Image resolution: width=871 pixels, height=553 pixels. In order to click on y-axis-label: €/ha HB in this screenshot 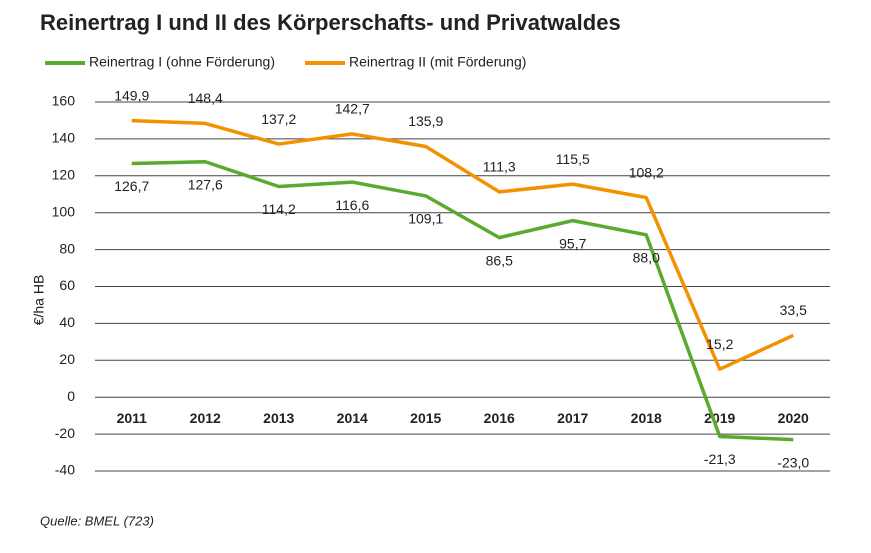, I will do `click(39, 300)`.